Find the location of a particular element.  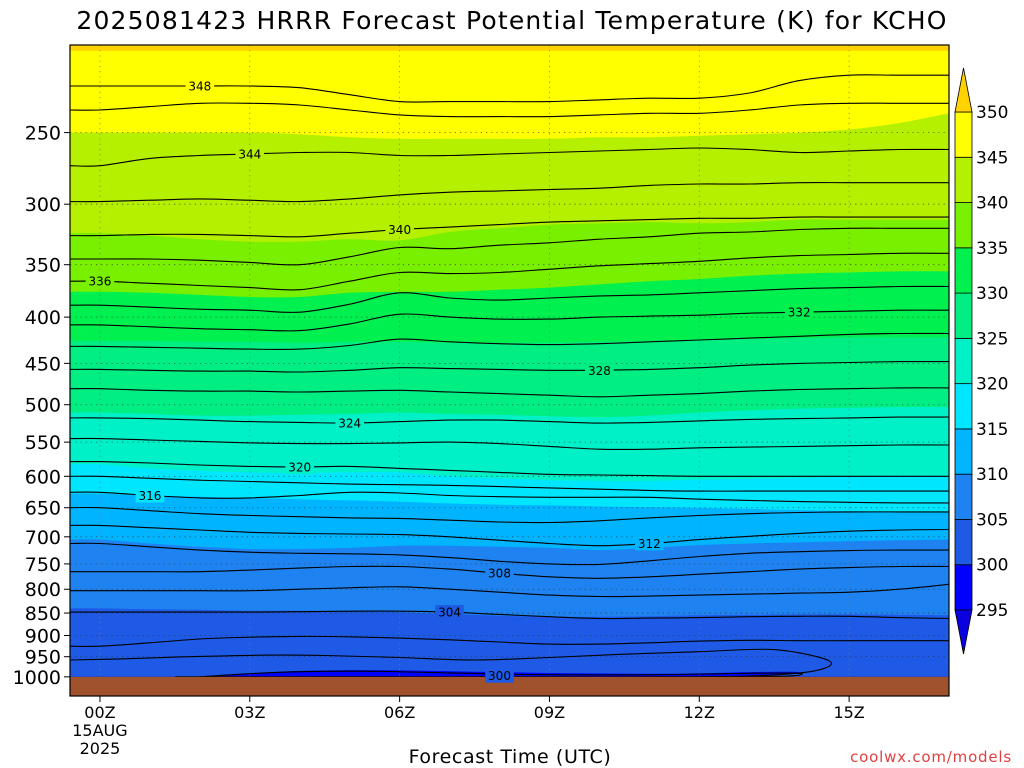

colorbar-label-320: 320 is located at coordinates (992, 385).